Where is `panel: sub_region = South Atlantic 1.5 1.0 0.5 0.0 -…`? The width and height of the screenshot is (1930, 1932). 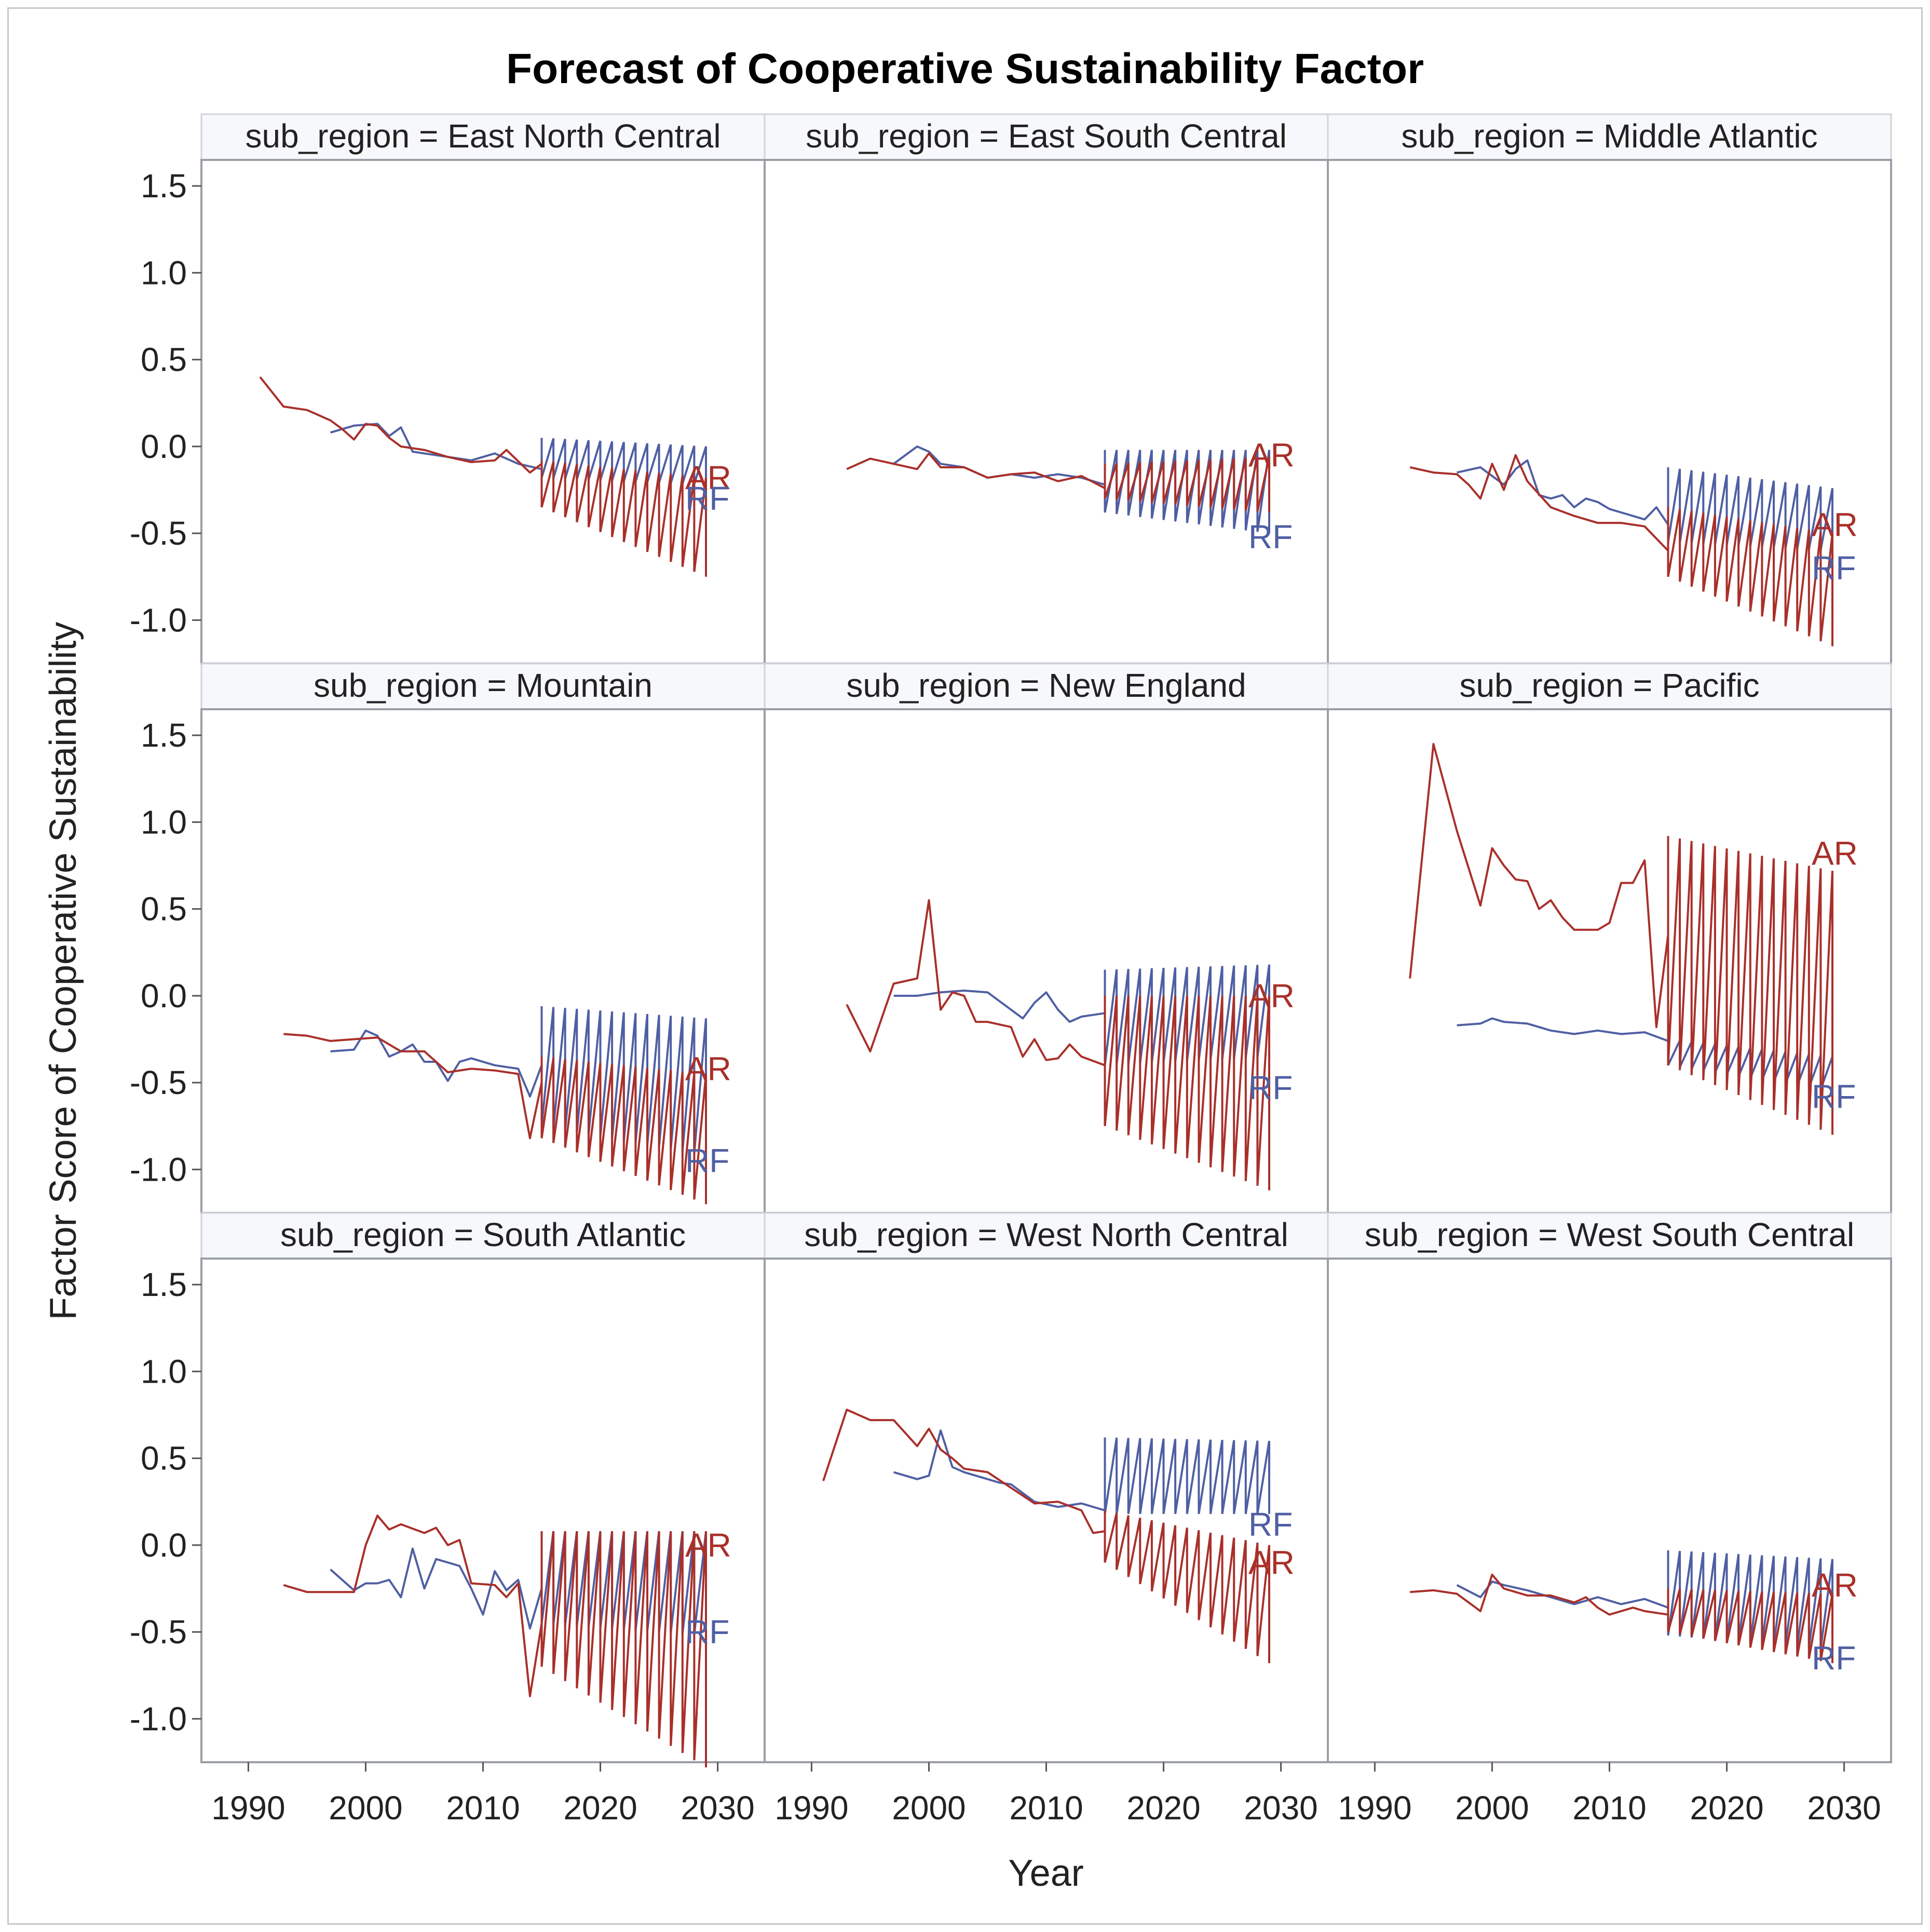 panel: sub_region = South Atlantic 1.5 1.0 0.5 0.0 -… is located at coordinates (448, 1519).